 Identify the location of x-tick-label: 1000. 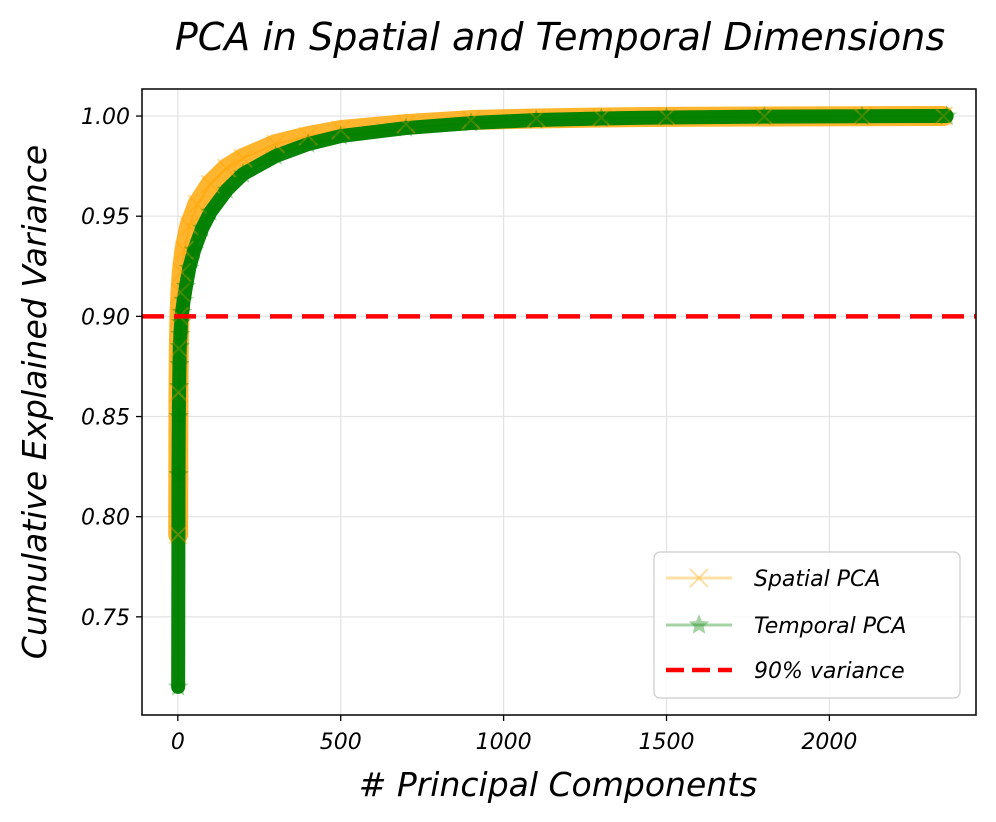
(504, 742).